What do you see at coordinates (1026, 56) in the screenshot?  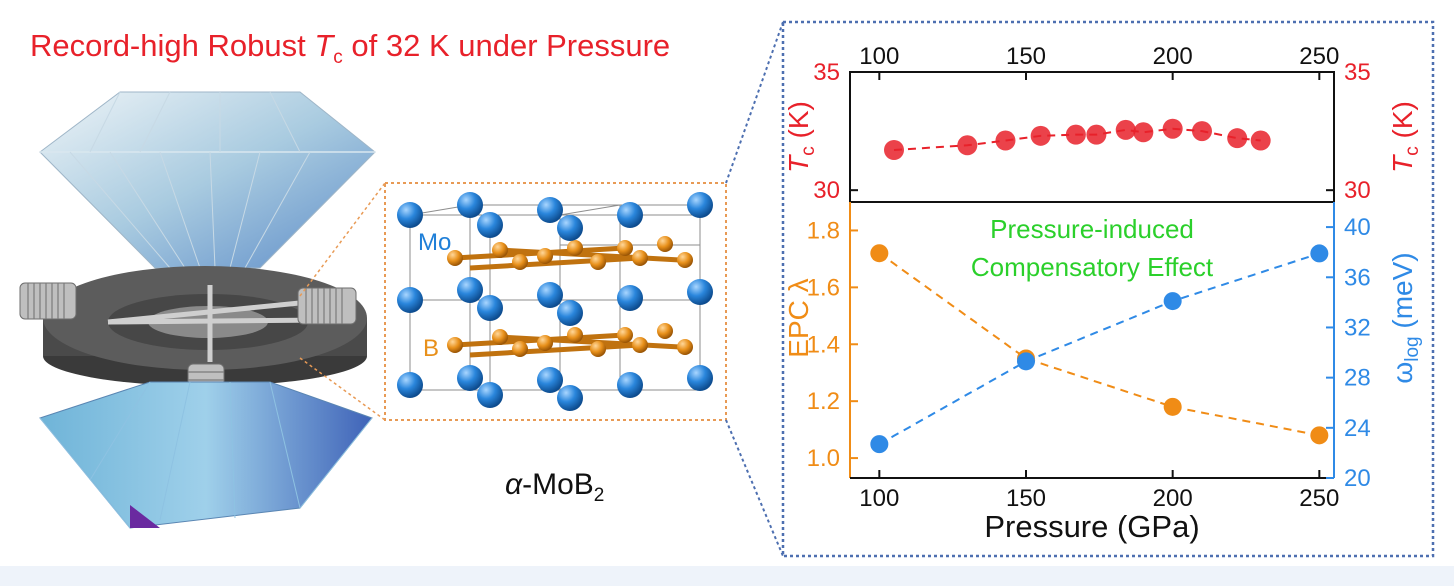 I see `tc-x-tick-label: 150` at bounding box center [1026, 56].